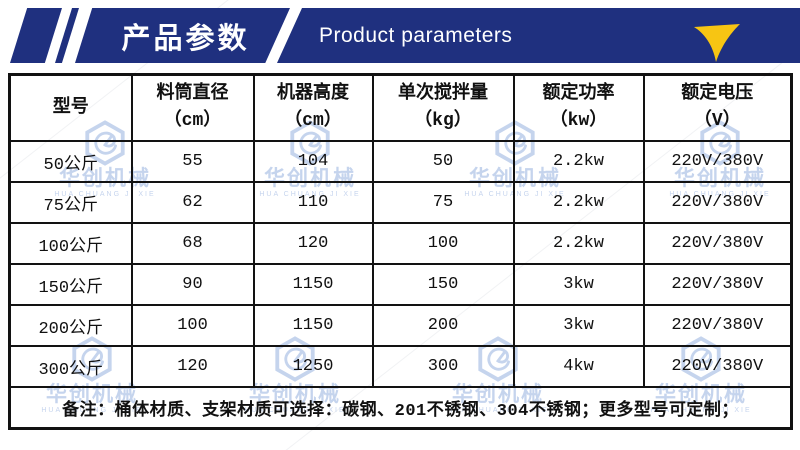 The height and width of the screenshot is (450, 800). Describe the element at coordinates (443, 366) in the screenshot. I see `value-cell: 300` at that location.